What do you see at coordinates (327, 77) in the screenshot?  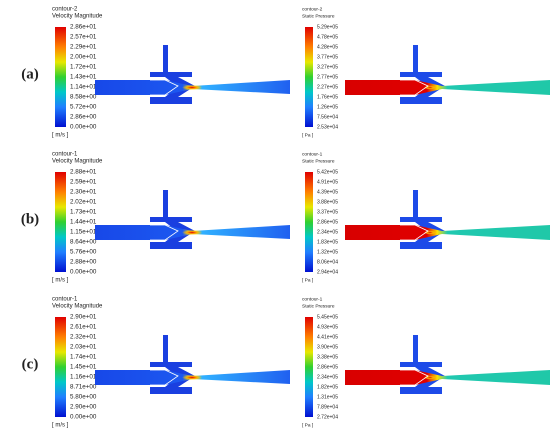 I see `colorbar-tick-label: 2.77e+05` at bounding box center [327, 77].